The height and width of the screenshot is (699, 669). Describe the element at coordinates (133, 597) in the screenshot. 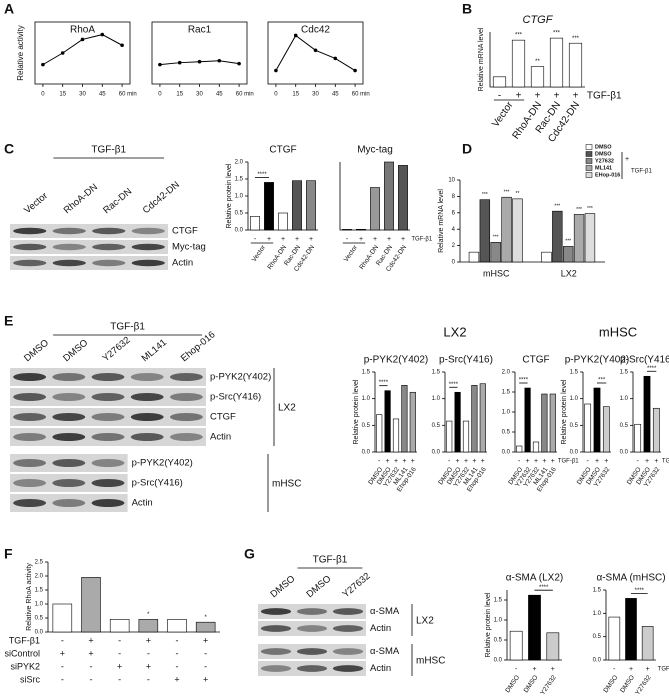

I see `axes` at that location.